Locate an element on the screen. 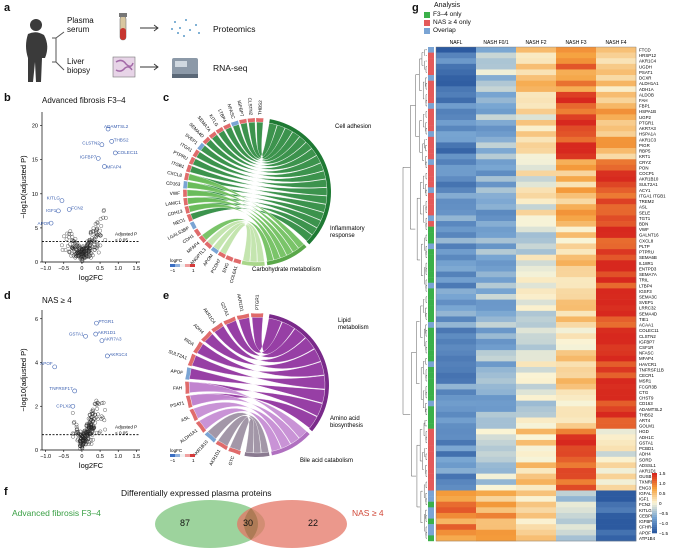 This screenshot has width=685, height=554. gene-label: IGFBP7 is located at coordinates (88, 156).